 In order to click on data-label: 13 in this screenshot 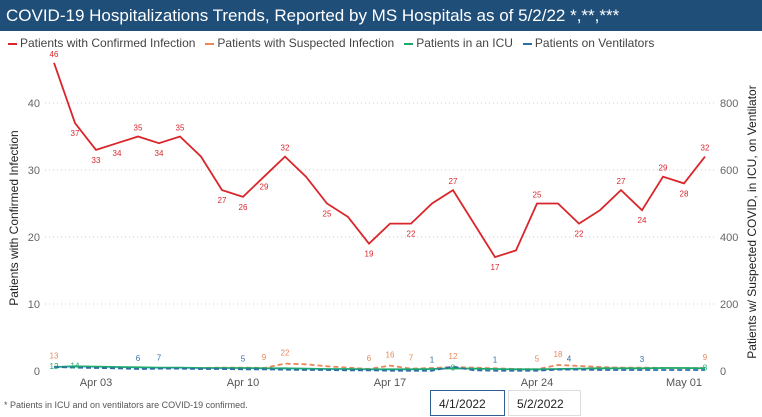, I will do `click(54, 356)`.